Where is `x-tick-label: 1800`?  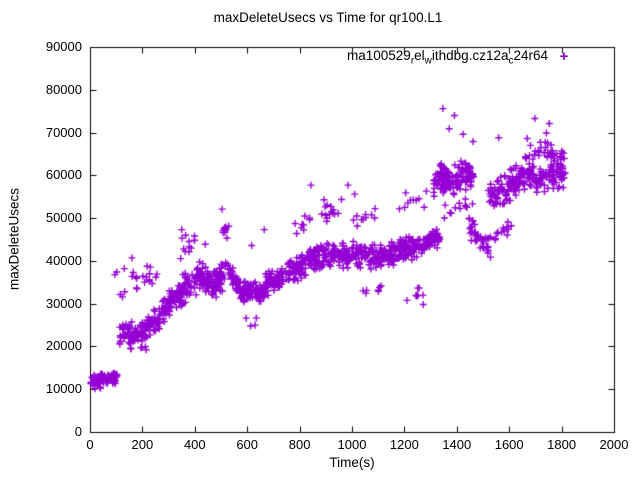
x-tick-label: 1800 is located at coordinates (562, 444).